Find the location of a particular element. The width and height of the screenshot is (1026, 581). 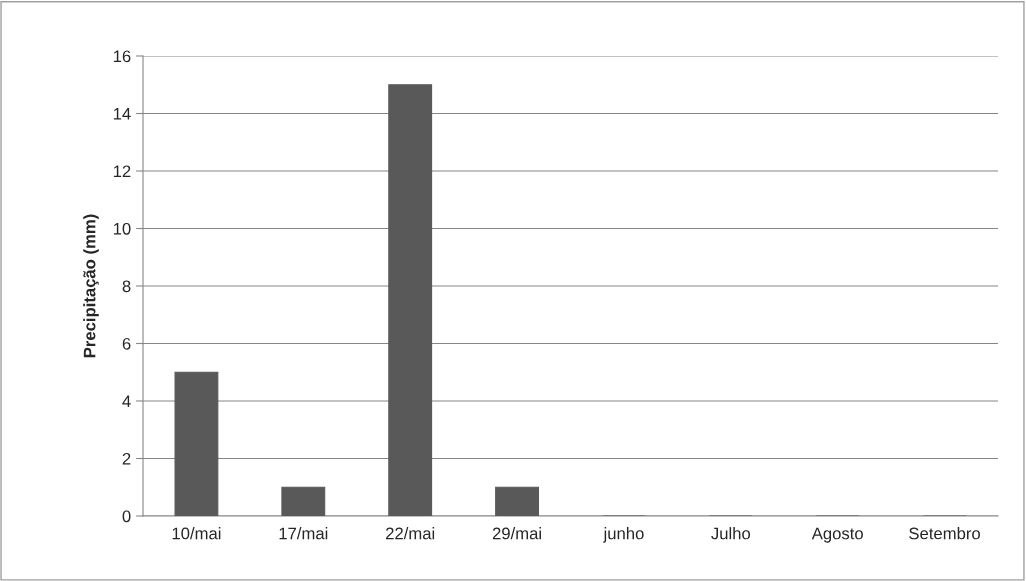

x-tick-label: 10/mai is located at coordinates (196, 533).